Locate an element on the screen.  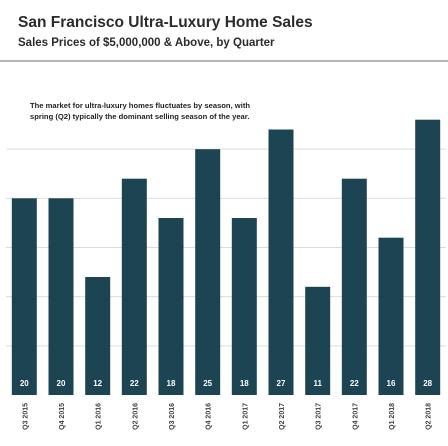
bar-q3-2017 is located at coordinates (318, 340).